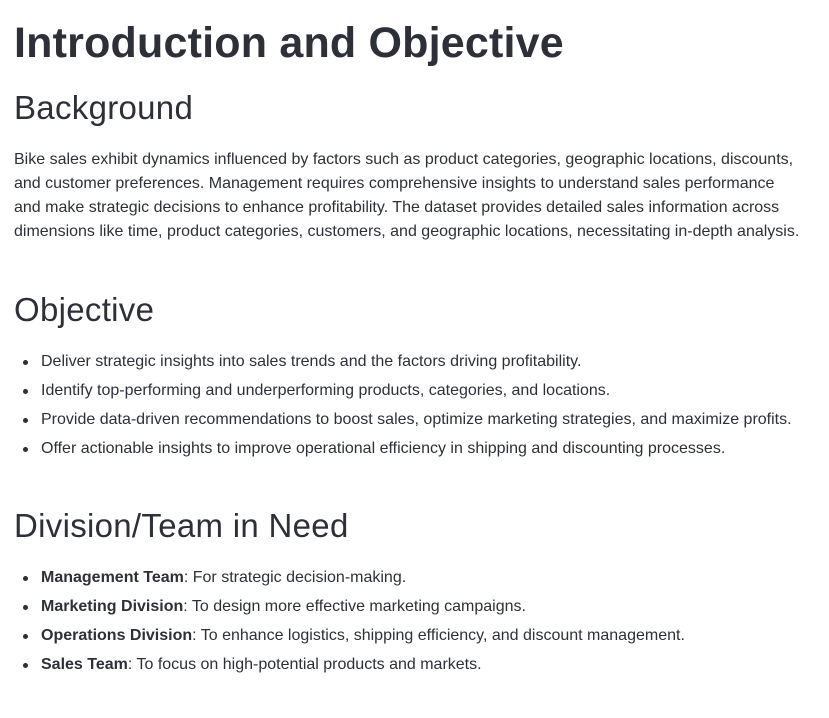 The image size is (829, 718). Describe the element at coordinates (112, 606) in the screenshot. I see `division-item-name: Marketing Division` at that location.